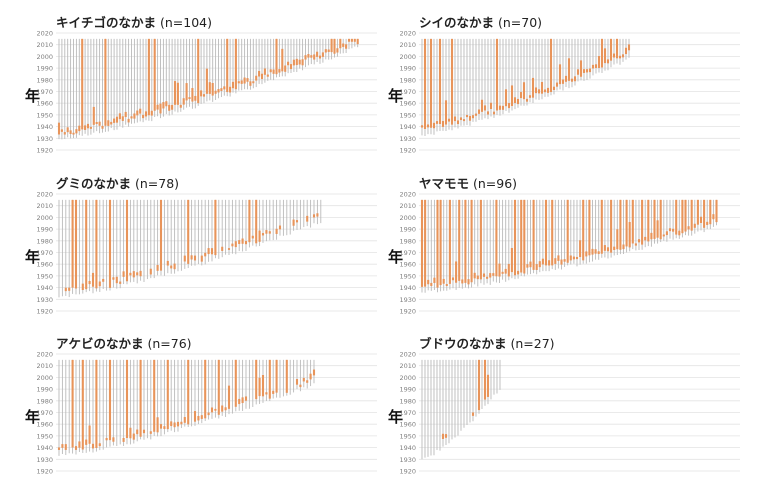  I want to click on chart-title-name: キイチゴのなかま, so click(106, 22).